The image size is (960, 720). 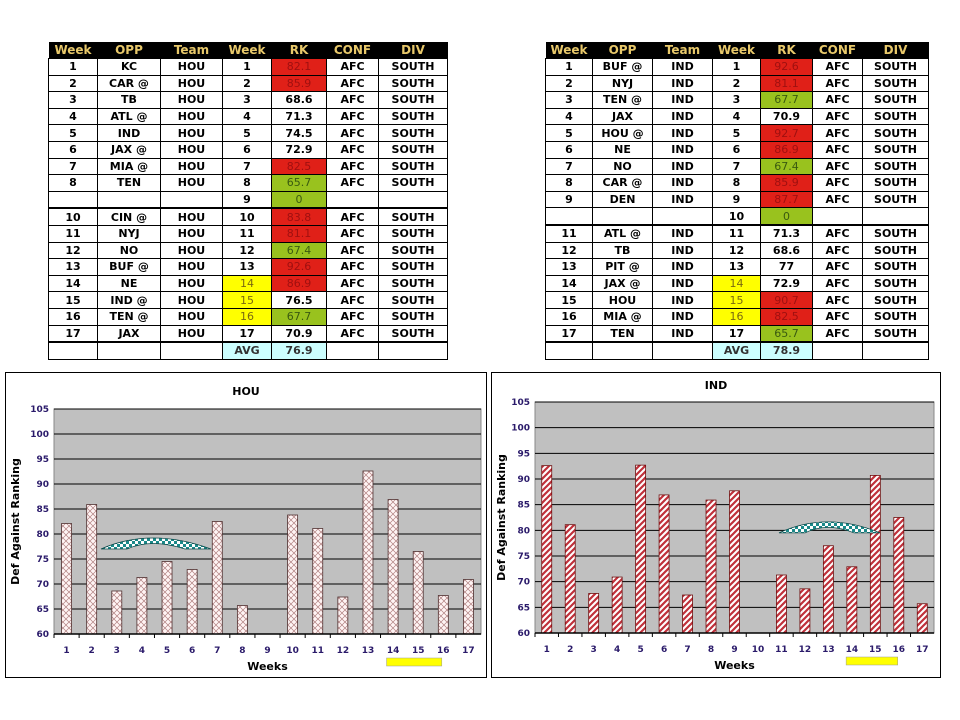 What do you see at coordinates (786, 199) in the screenshot?
I see `rk-cell: 87.7` at bounding box center [786, 199].